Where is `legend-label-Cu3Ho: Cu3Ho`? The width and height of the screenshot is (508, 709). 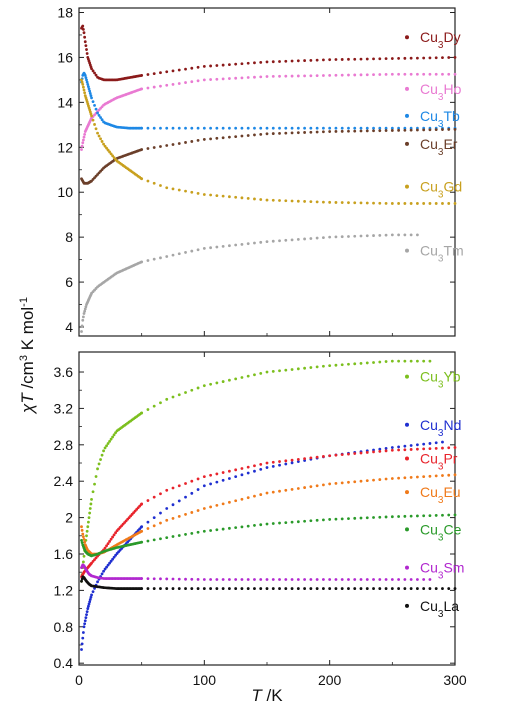
legend-label-Cu3Ho: Cu3Ho is located at coordinates (441, 92).